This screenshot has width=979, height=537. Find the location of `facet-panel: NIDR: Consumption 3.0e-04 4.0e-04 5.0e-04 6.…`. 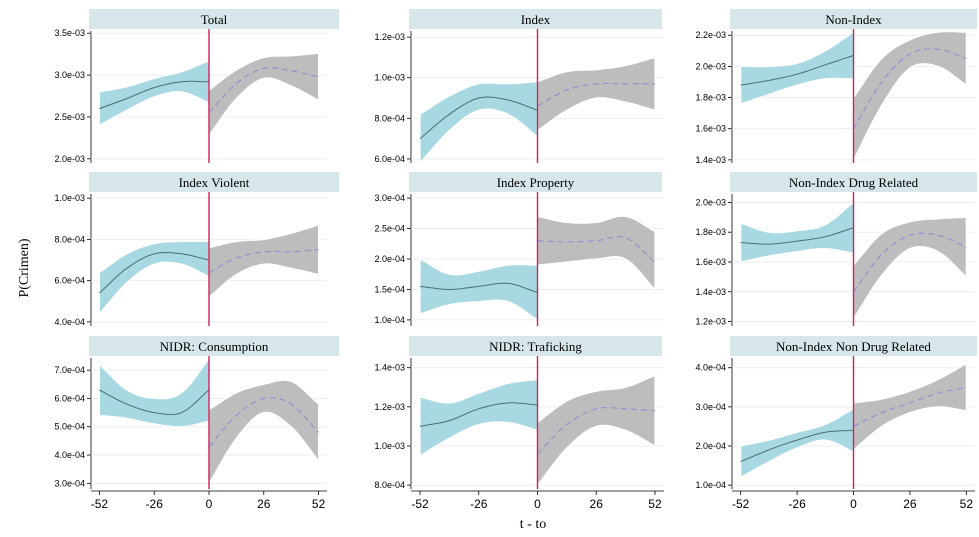

facet-panel: NIDR: Consumption 3.0e-04 4.0e-04 5.0e-04 6.… is located at coordinates (196, 423).